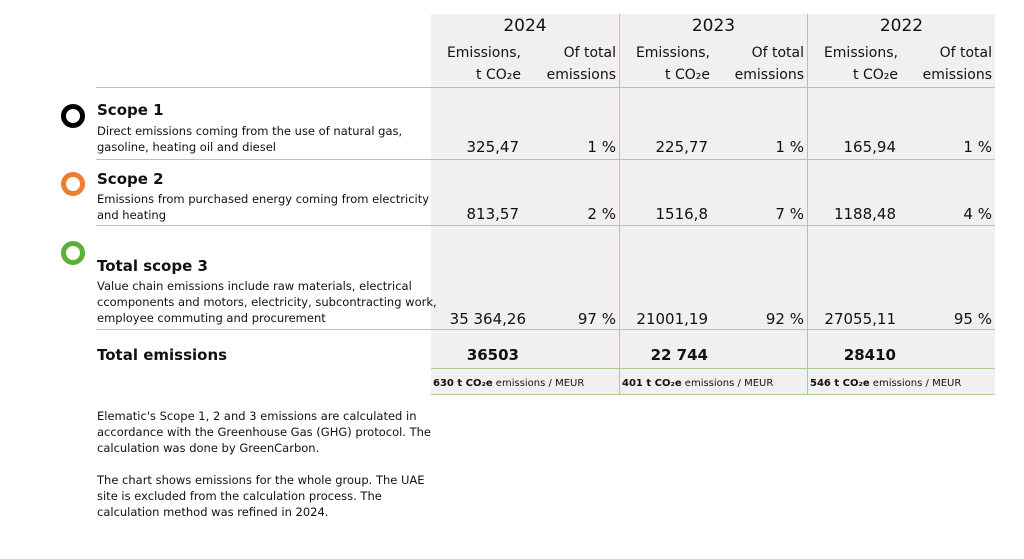 This screenshot has width=1024, height=559. I want to click on share-value: 97 %, so click(596, 319).